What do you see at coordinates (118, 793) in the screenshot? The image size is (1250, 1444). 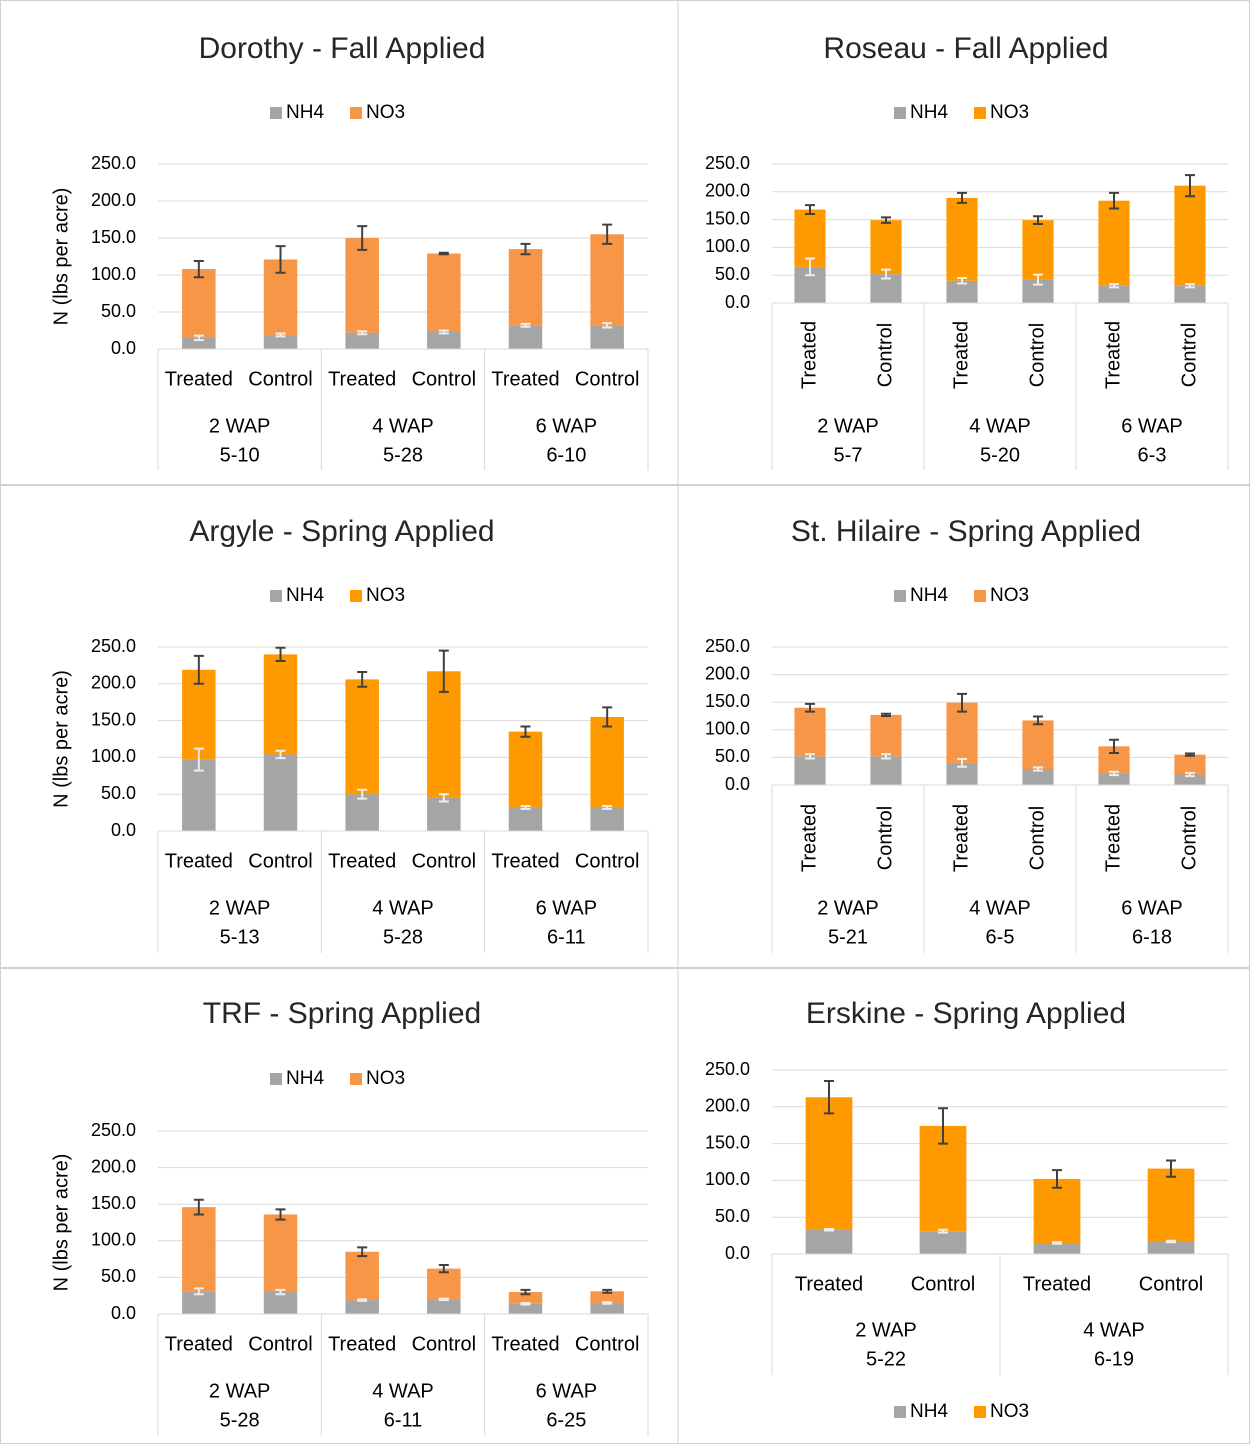 I see `y-tick-label: 50.0` at bounding box center [118, 793].